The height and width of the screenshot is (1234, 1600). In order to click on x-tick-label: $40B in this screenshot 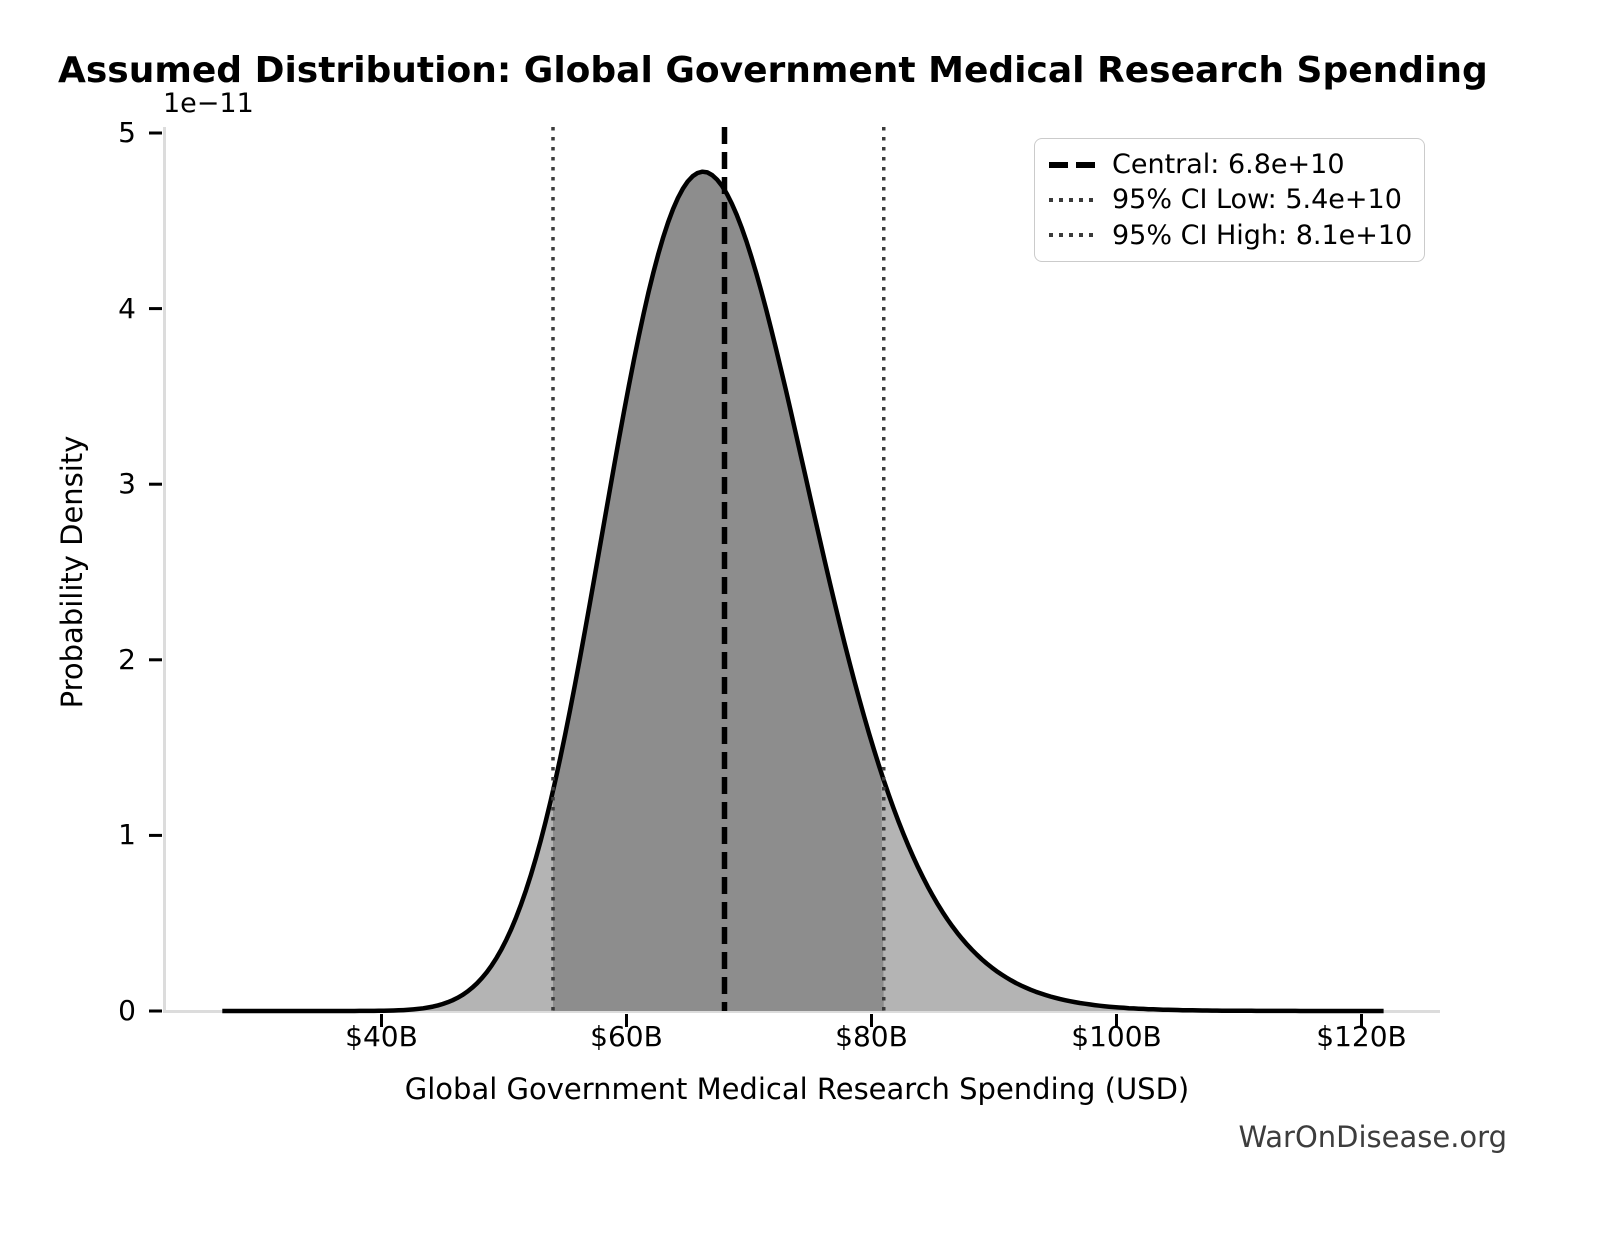, I will do `click(381, 1036)`.